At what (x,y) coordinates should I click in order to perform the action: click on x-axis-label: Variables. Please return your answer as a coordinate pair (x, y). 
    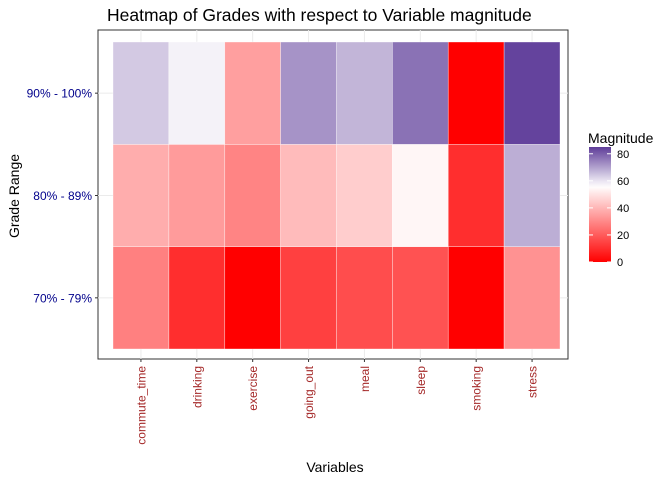
    Looking at the image, I should click on (334, 467).